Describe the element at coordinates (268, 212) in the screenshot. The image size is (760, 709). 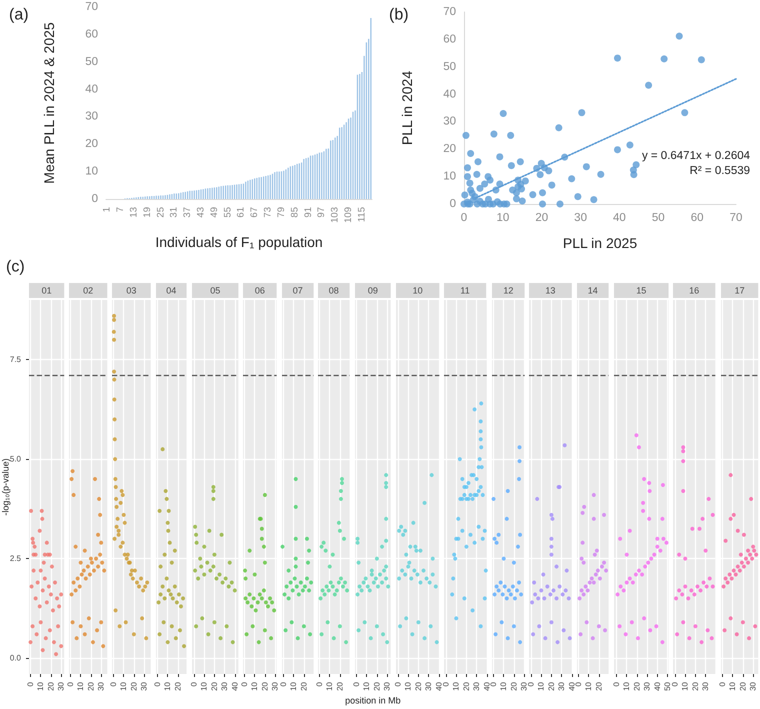
I see `x-tick-label: 73` at that location.